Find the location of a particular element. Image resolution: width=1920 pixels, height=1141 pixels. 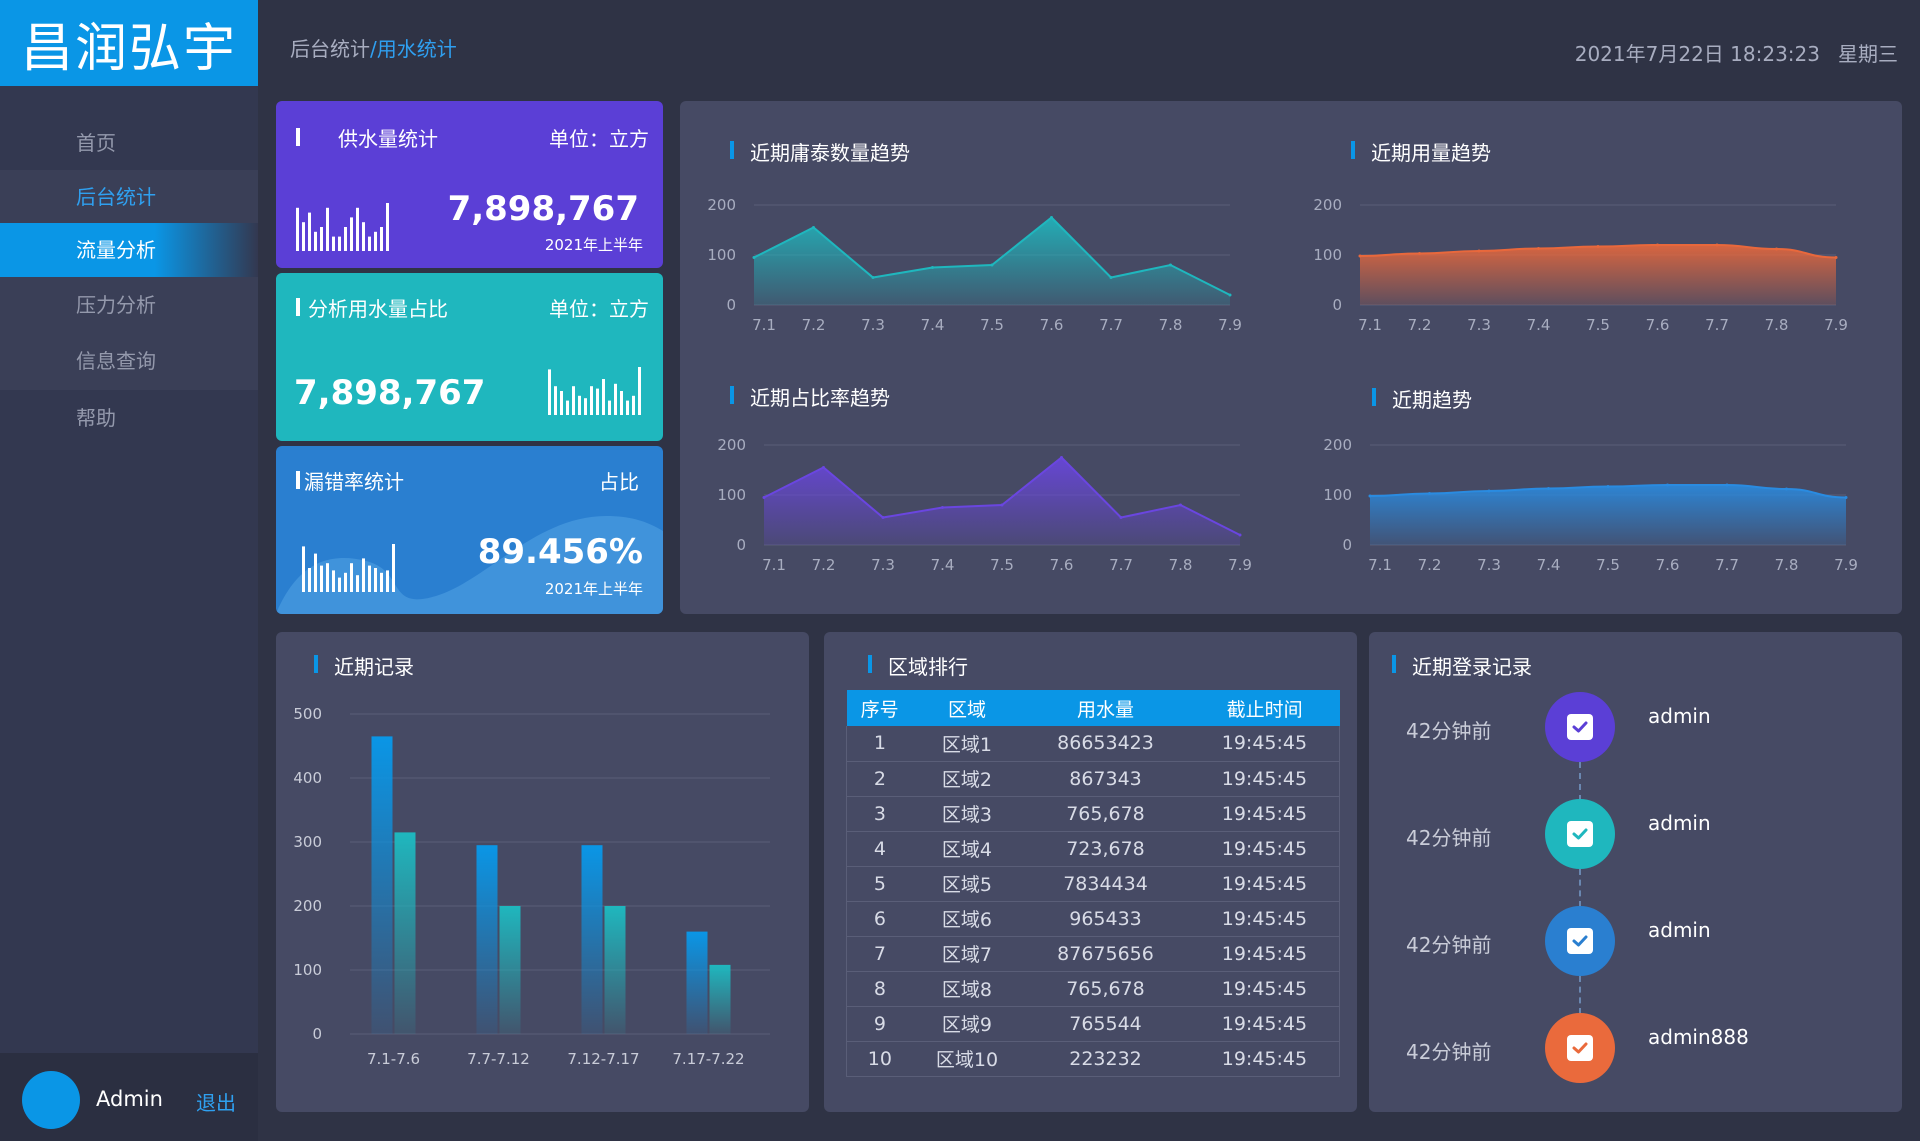

breadcrumb-parent: 后台统计 is located at coordinates (330, 49).